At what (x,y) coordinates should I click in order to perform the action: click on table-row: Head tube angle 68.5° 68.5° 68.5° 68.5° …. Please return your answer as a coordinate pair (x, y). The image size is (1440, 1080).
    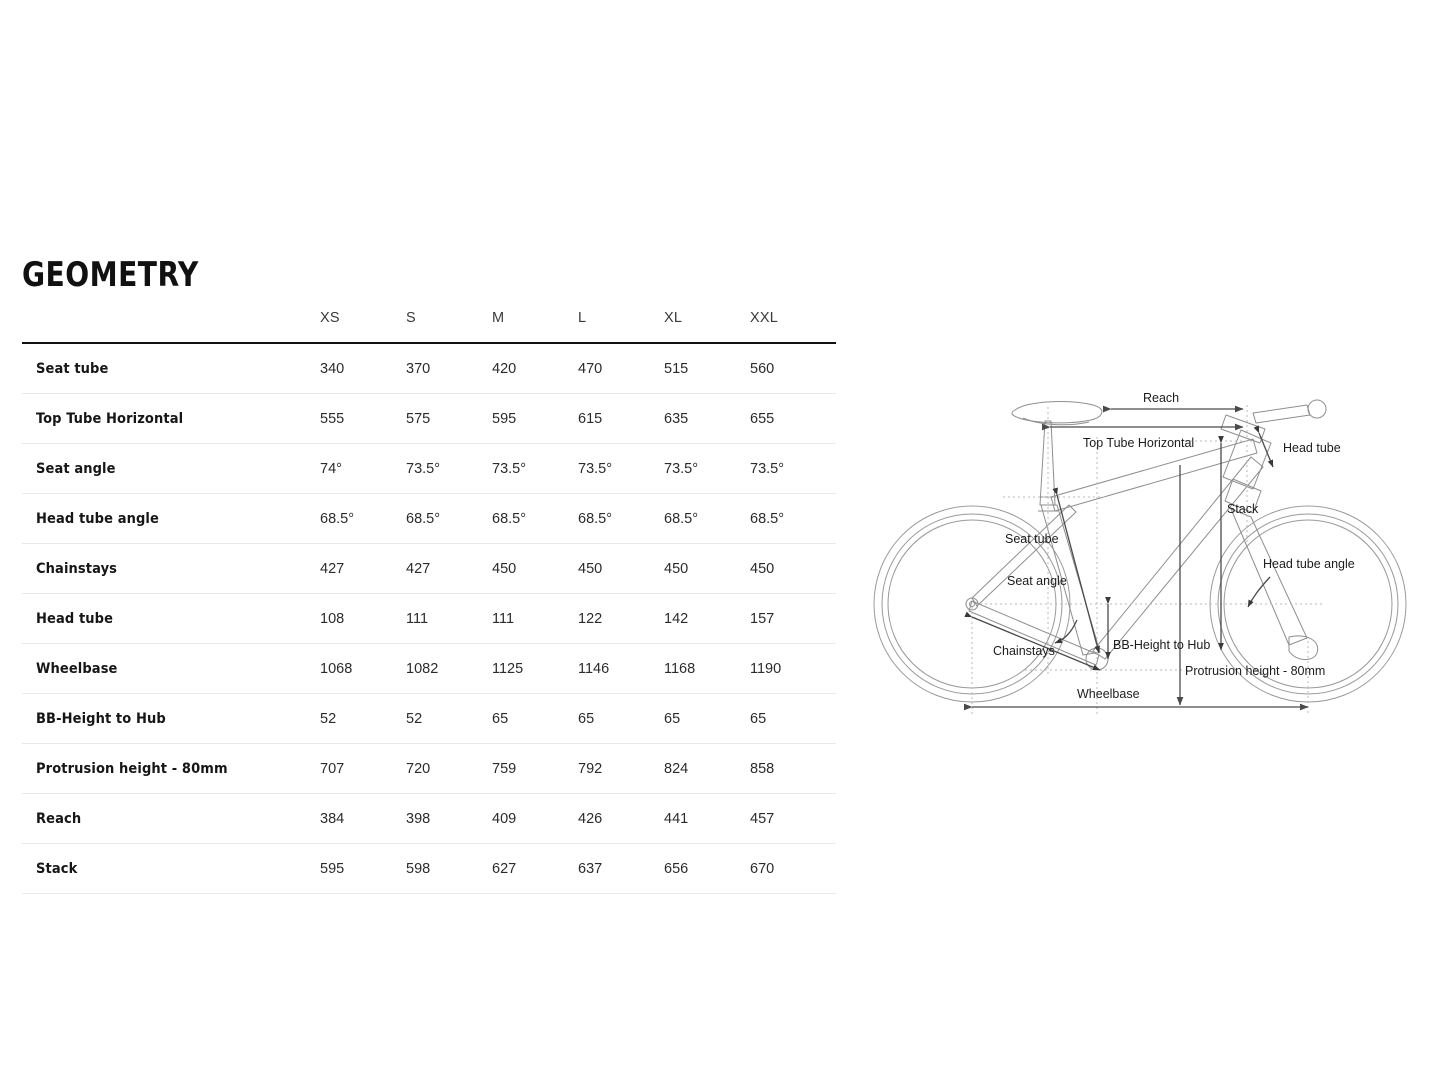
    Looking at the image, I should click on (429, 518).